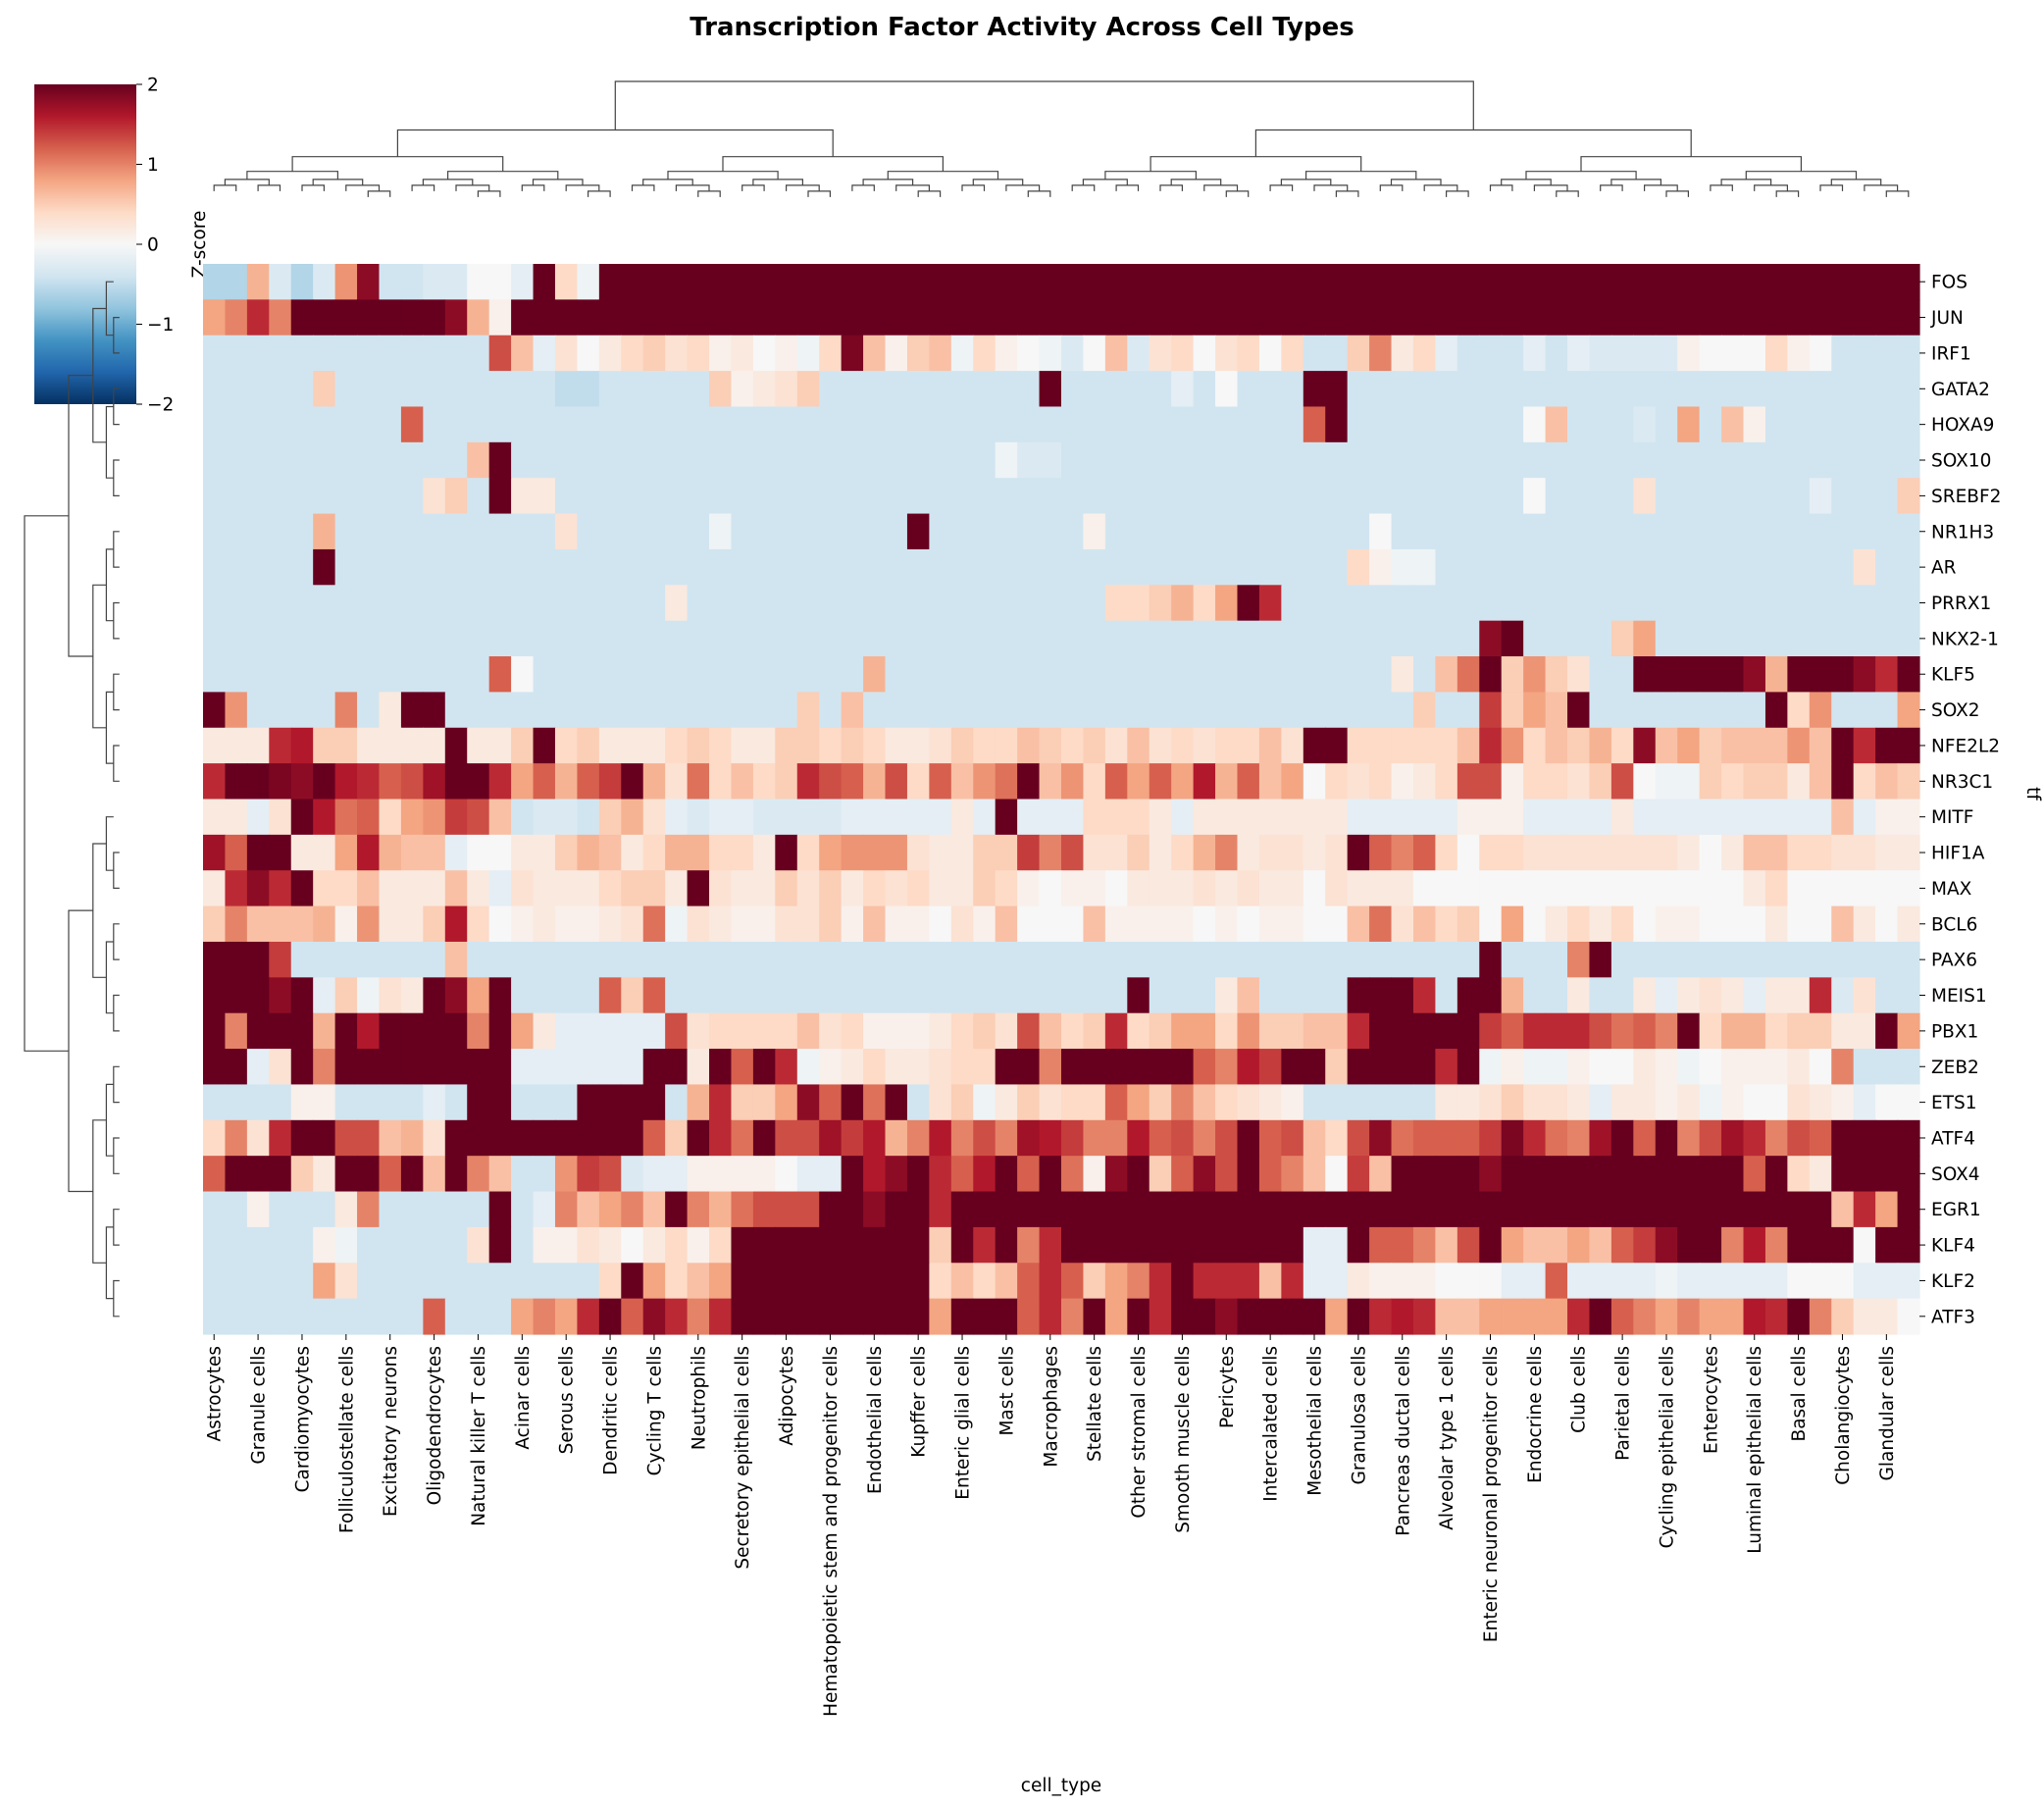  I want to click on row-label: EGR1, so click(1956, 1210).